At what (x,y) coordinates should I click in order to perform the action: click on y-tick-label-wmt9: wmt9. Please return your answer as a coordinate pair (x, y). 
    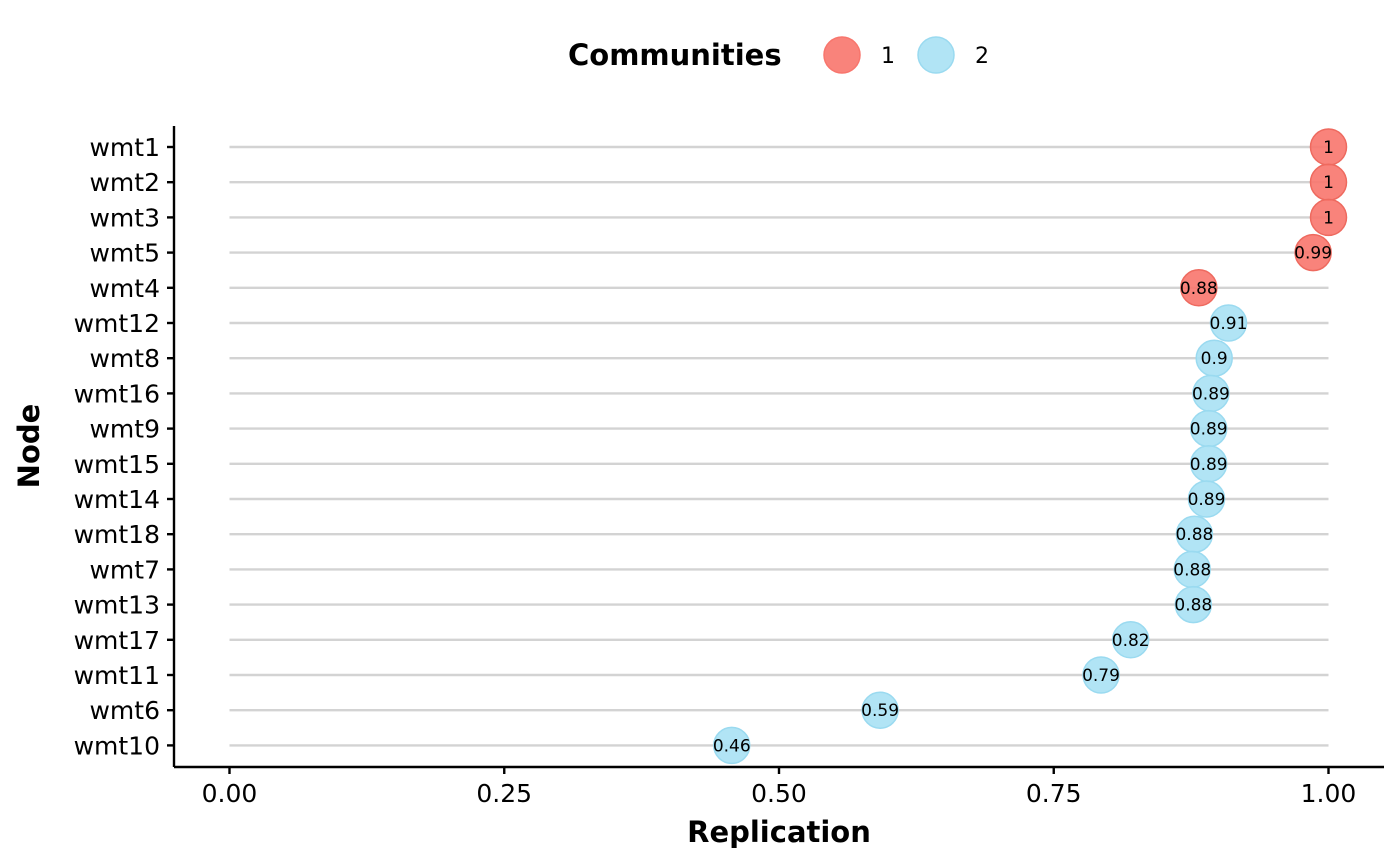
    Looking at the image, I should click on (124, 429).